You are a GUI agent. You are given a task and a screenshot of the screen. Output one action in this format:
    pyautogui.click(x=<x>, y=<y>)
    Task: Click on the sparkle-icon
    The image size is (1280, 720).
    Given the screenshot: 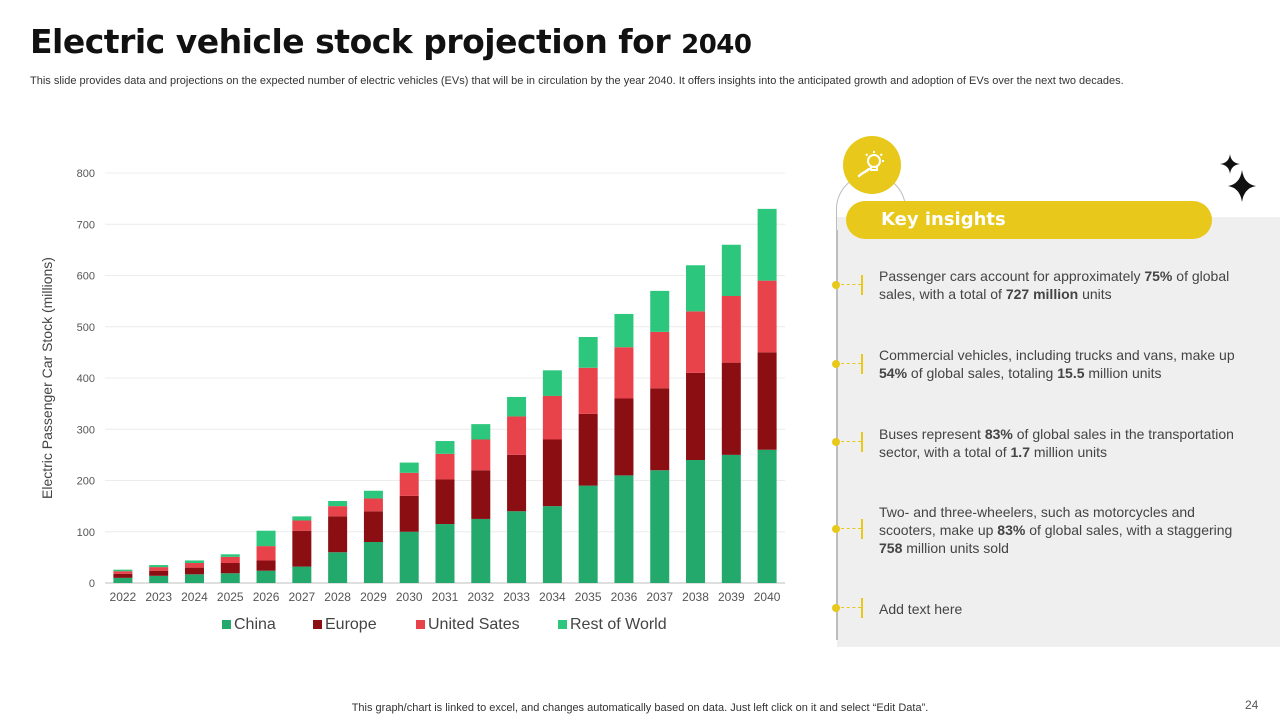 What is the action you would take?
    pyautogui.click(x=1238, y=178)
    